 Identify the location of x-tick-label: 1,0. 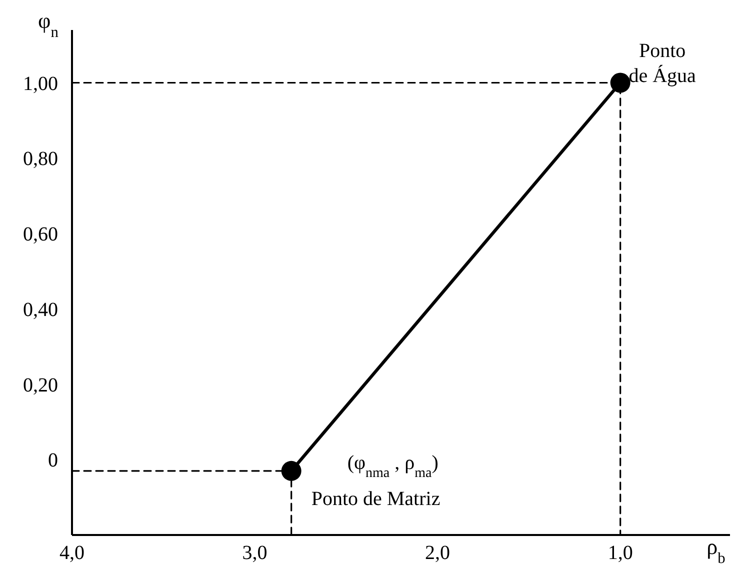
(620, 553).